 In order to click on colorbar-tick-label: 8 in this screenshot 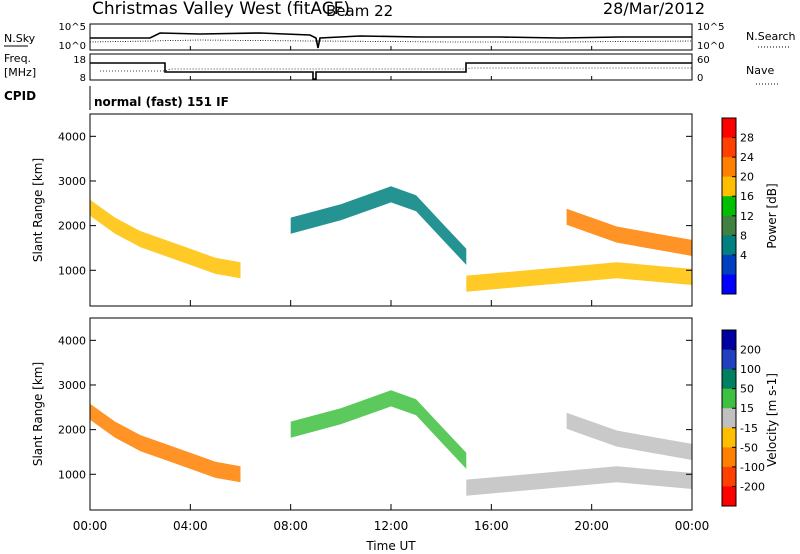, I will do `click(743, 235)`.